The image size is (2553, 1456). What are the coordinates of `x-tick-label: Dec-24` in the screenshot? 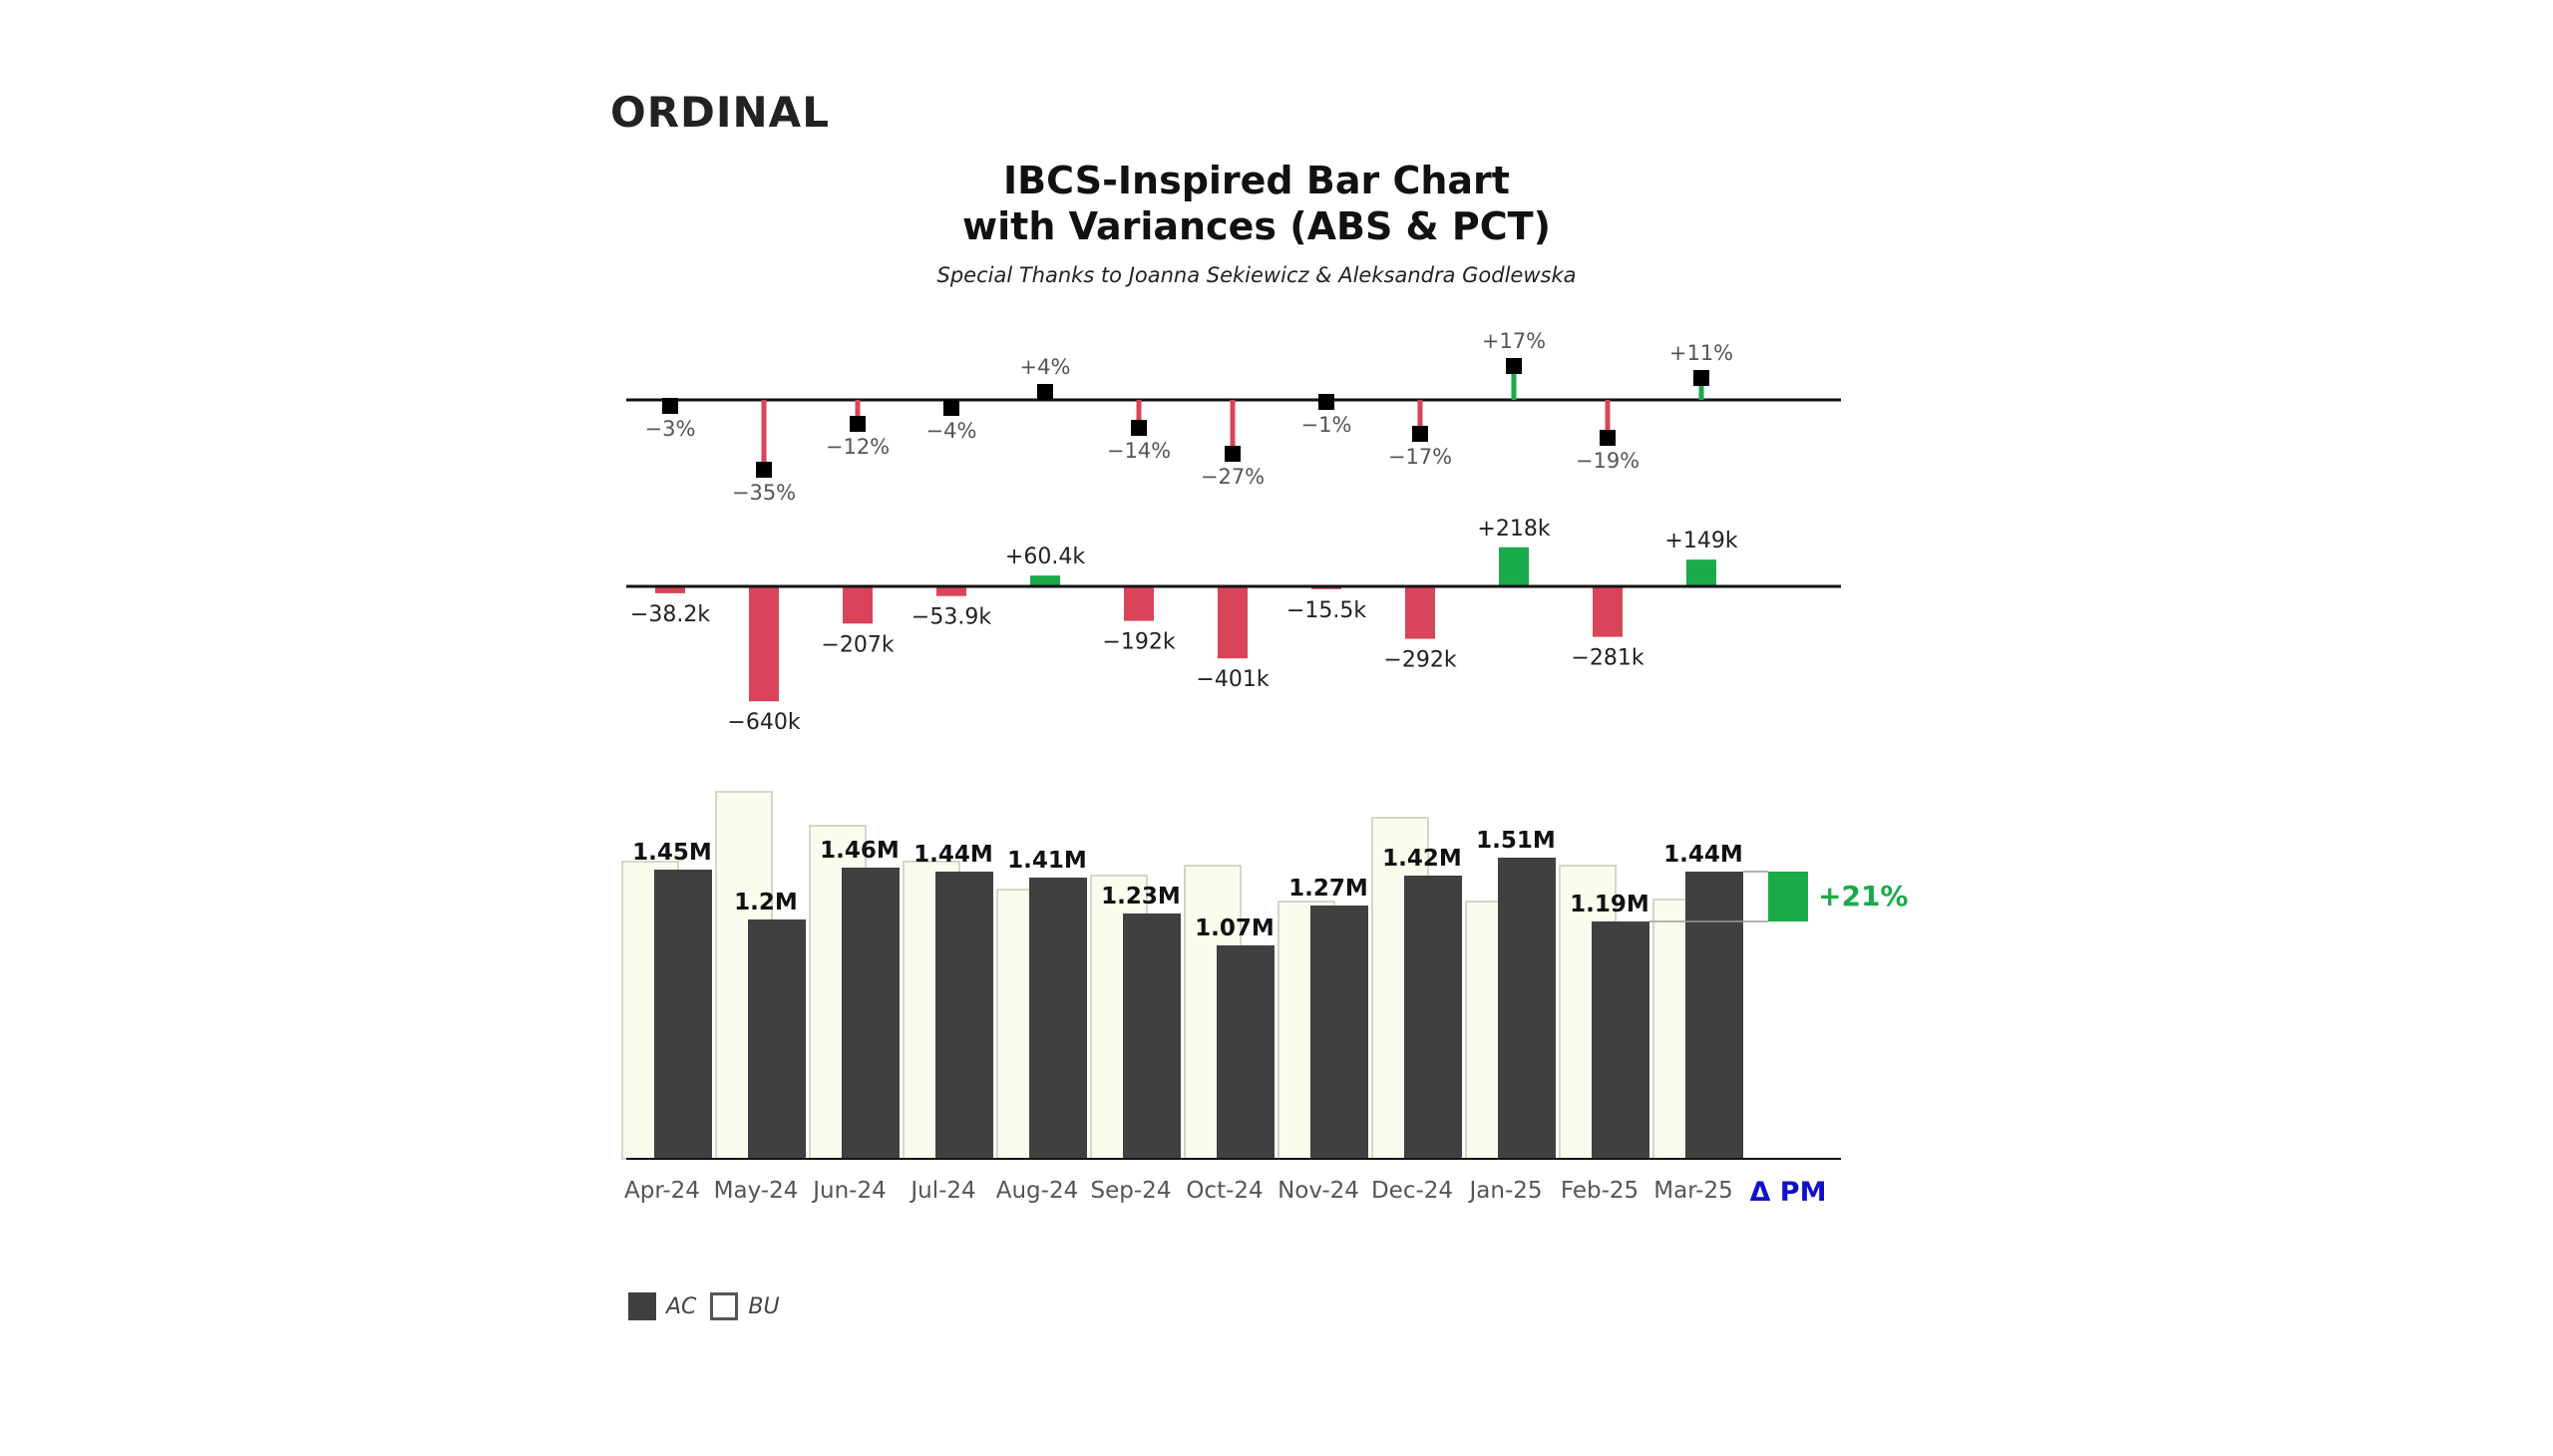 It's located at (1412, 1191).